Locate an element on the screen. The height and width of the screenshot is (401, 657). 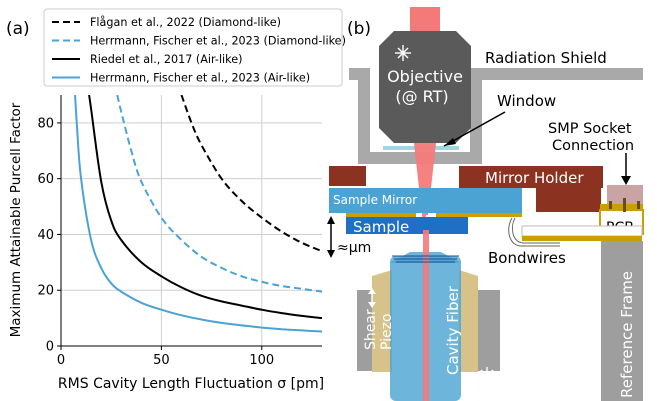
move-icon-fiber is located at coordinates (487, 376).